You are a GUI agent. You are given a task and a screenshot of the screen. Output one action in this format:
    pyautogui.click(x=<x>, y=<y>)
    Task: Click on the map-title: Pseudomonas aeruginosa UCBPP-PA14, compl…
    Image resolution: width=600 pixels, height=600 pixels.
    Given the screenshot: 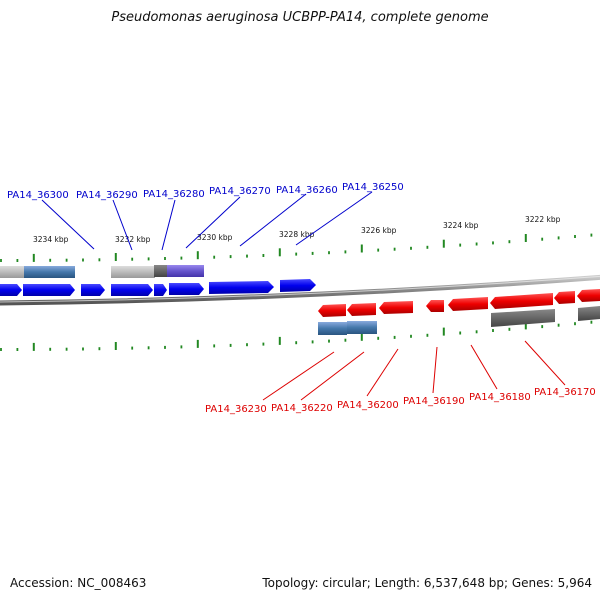 What is the action you would take?
    pyautogui.click(x=300, y=17)
    